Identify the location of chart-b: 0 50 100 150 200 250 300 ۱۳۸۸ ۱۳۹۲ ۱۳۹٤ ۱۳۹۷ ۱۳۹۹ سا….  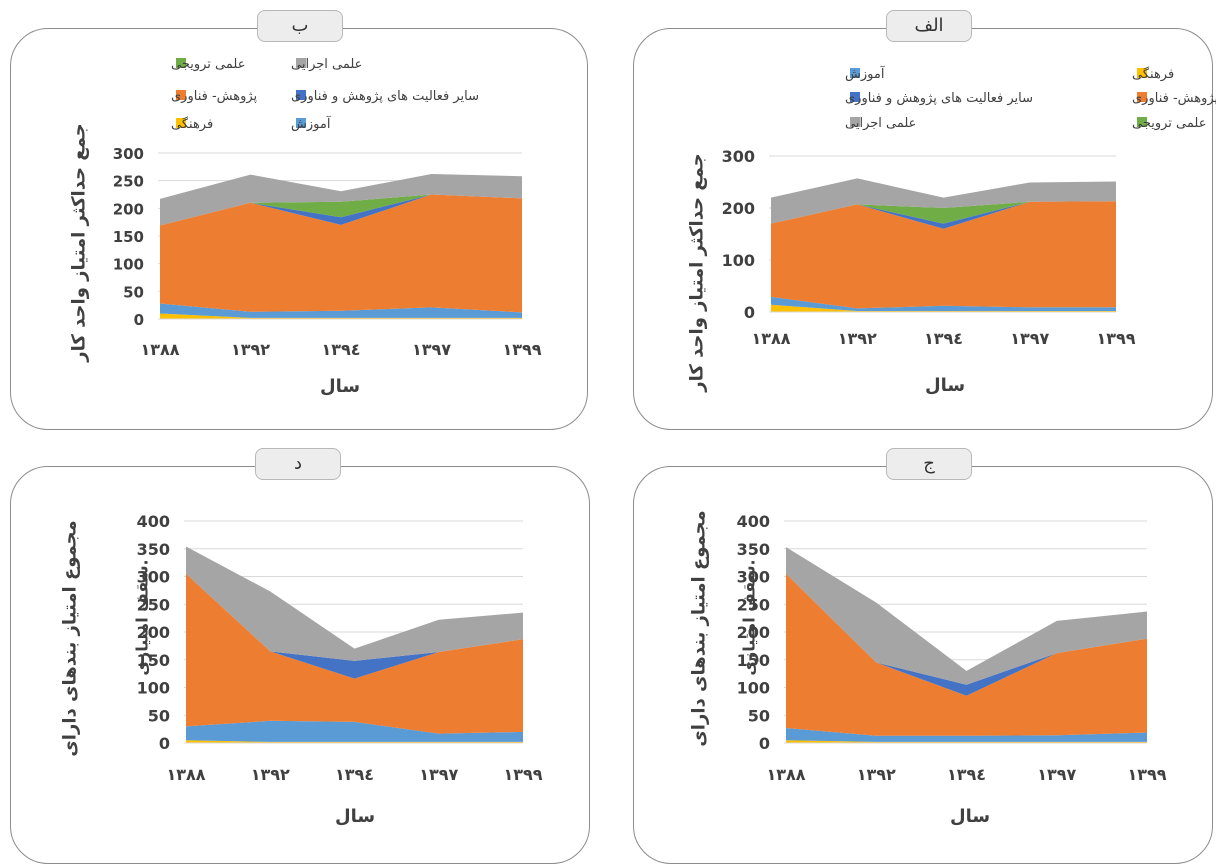
(327, 227).